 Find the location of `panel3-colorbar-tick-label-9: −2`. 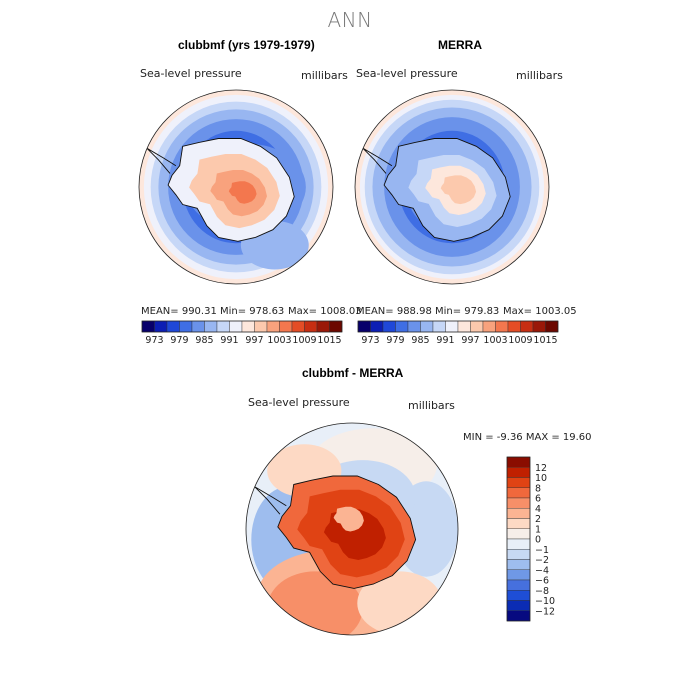

panel3-colorbar-tick-label-9: −2 is located at coordinates (542, 560).